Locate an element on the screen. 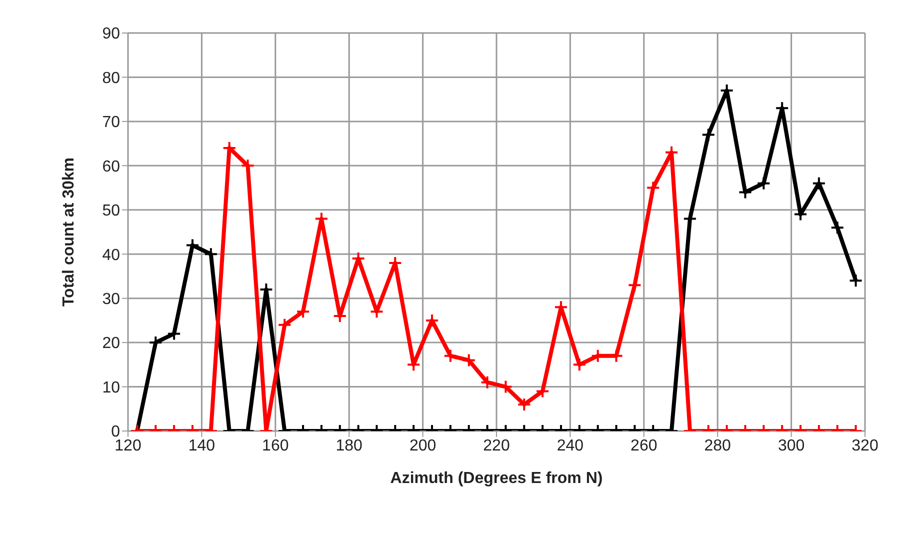  y-tick-label: 40 is located at coordinates (111, 255).